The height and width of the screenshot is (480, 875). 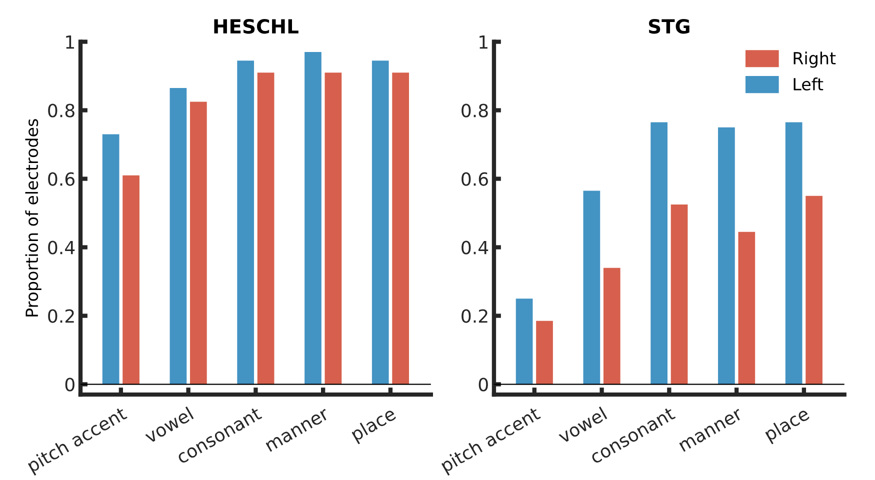 What do you see at coordinates (669, 26) in the screenshot?
I see `chart-title: STG` at bounding box center [669, 26].